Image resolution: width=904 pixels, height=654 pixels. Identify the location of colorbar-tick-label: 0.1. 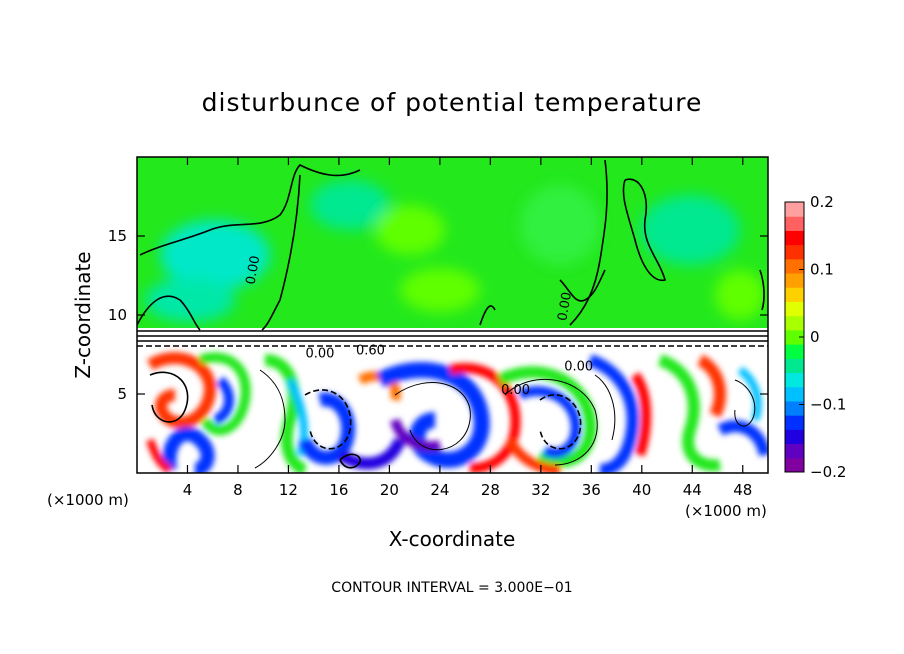
(822, 270).